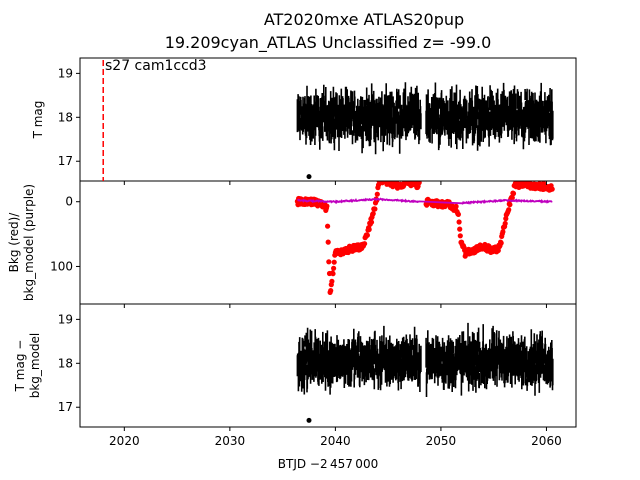 The image size is (640, 480). I want to click on x-tick-label: 2040, so click(335, 441).